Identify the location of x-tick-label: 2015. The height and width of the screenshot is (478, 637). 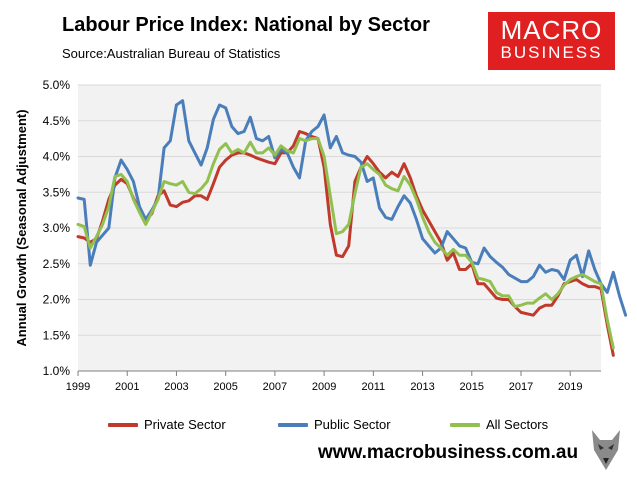
(472, 387).